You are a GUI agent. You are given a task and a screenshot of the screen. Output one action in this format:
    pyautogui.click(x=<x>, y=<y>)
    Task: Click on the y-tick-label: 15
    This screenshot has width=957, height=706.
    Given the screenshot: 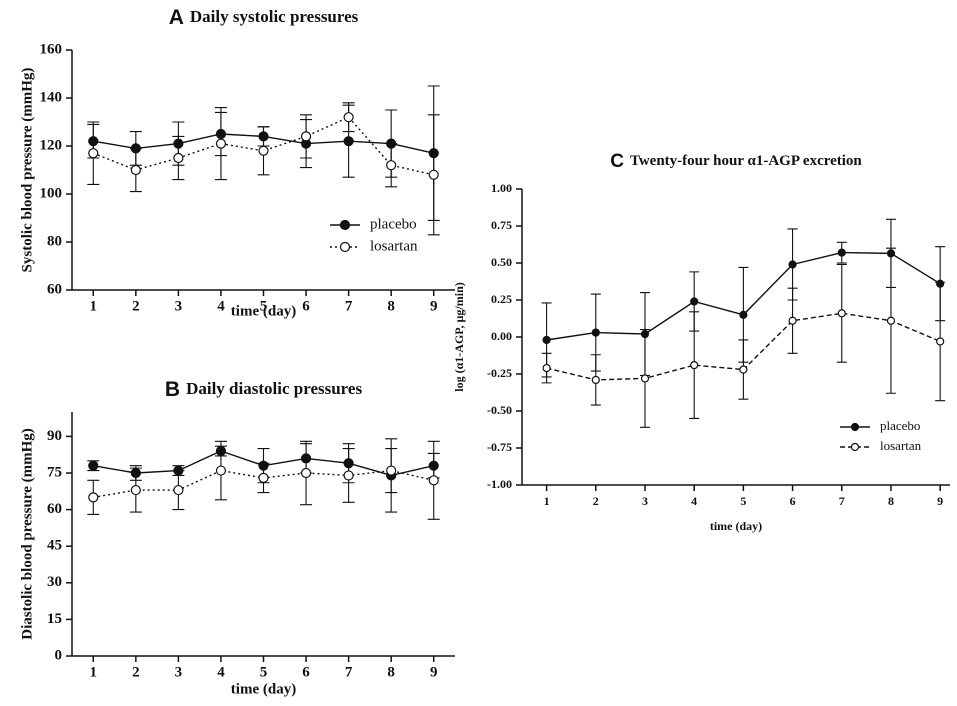 What is the action you would take?
    pyautogui.click(x=54, y=619)
    